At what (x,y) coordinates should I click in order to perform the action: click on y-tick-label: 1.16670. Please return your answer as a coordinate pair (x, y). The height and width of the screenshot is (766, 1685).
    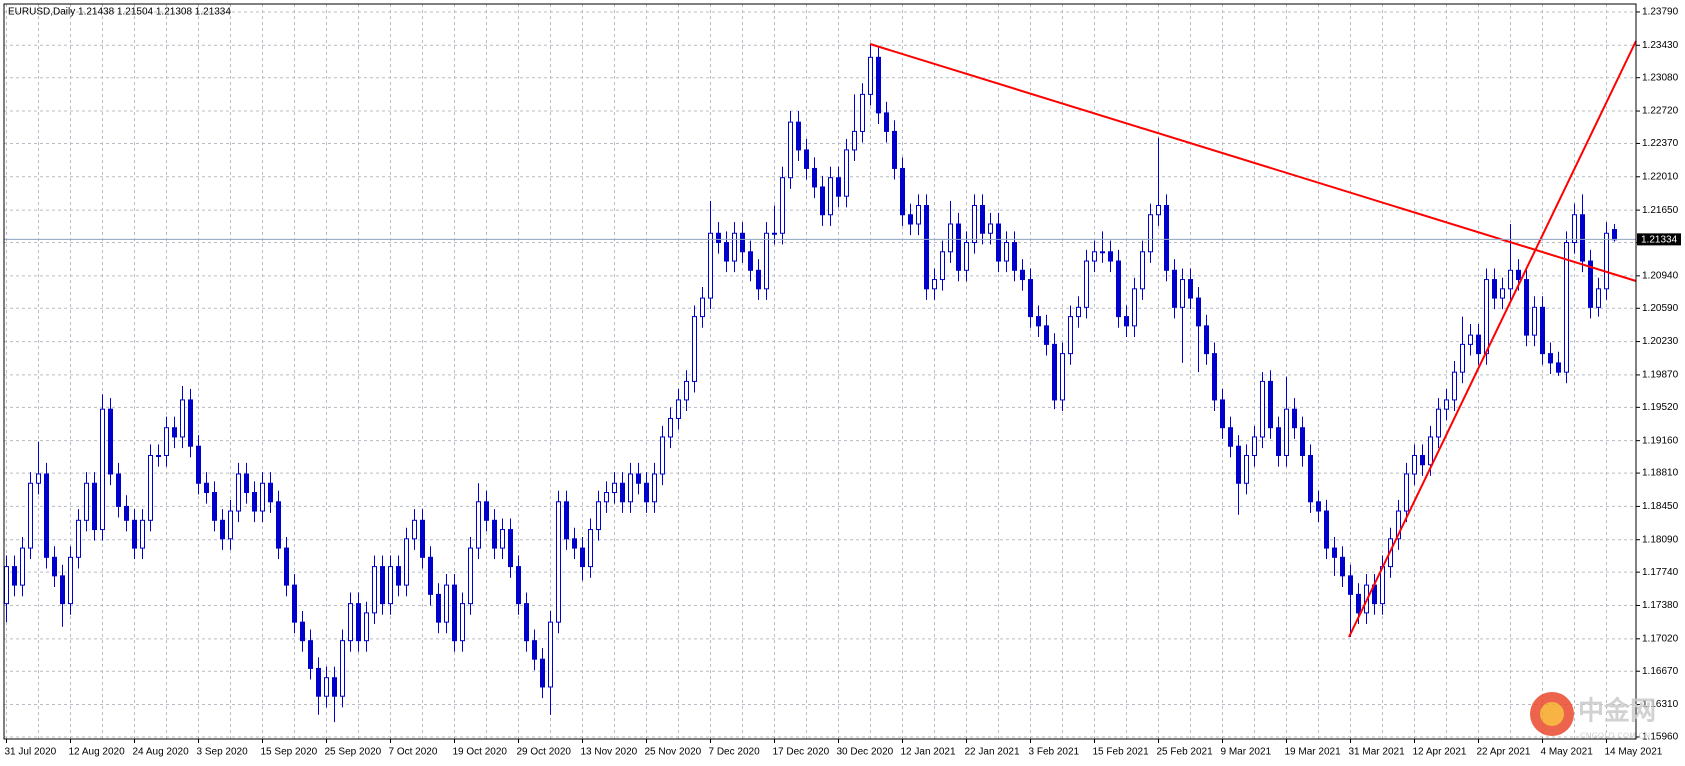
    Looking at the image, I should click on (1660, 671).